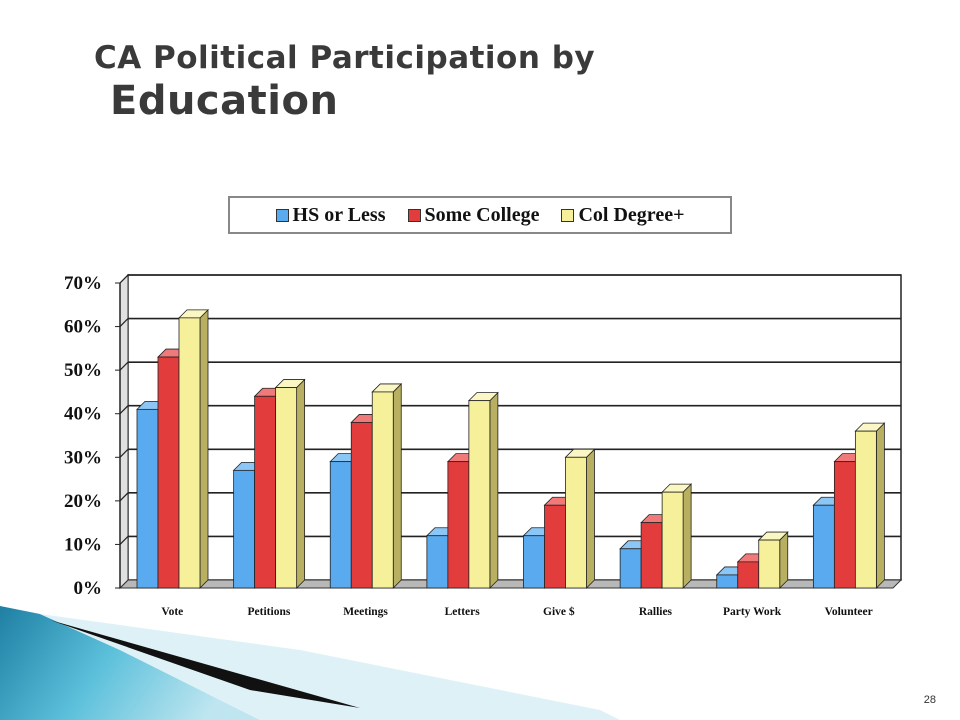  Describe the element at coordinates (282, 215) in the screenshot. I see `legend-swatch-hs` at that location.